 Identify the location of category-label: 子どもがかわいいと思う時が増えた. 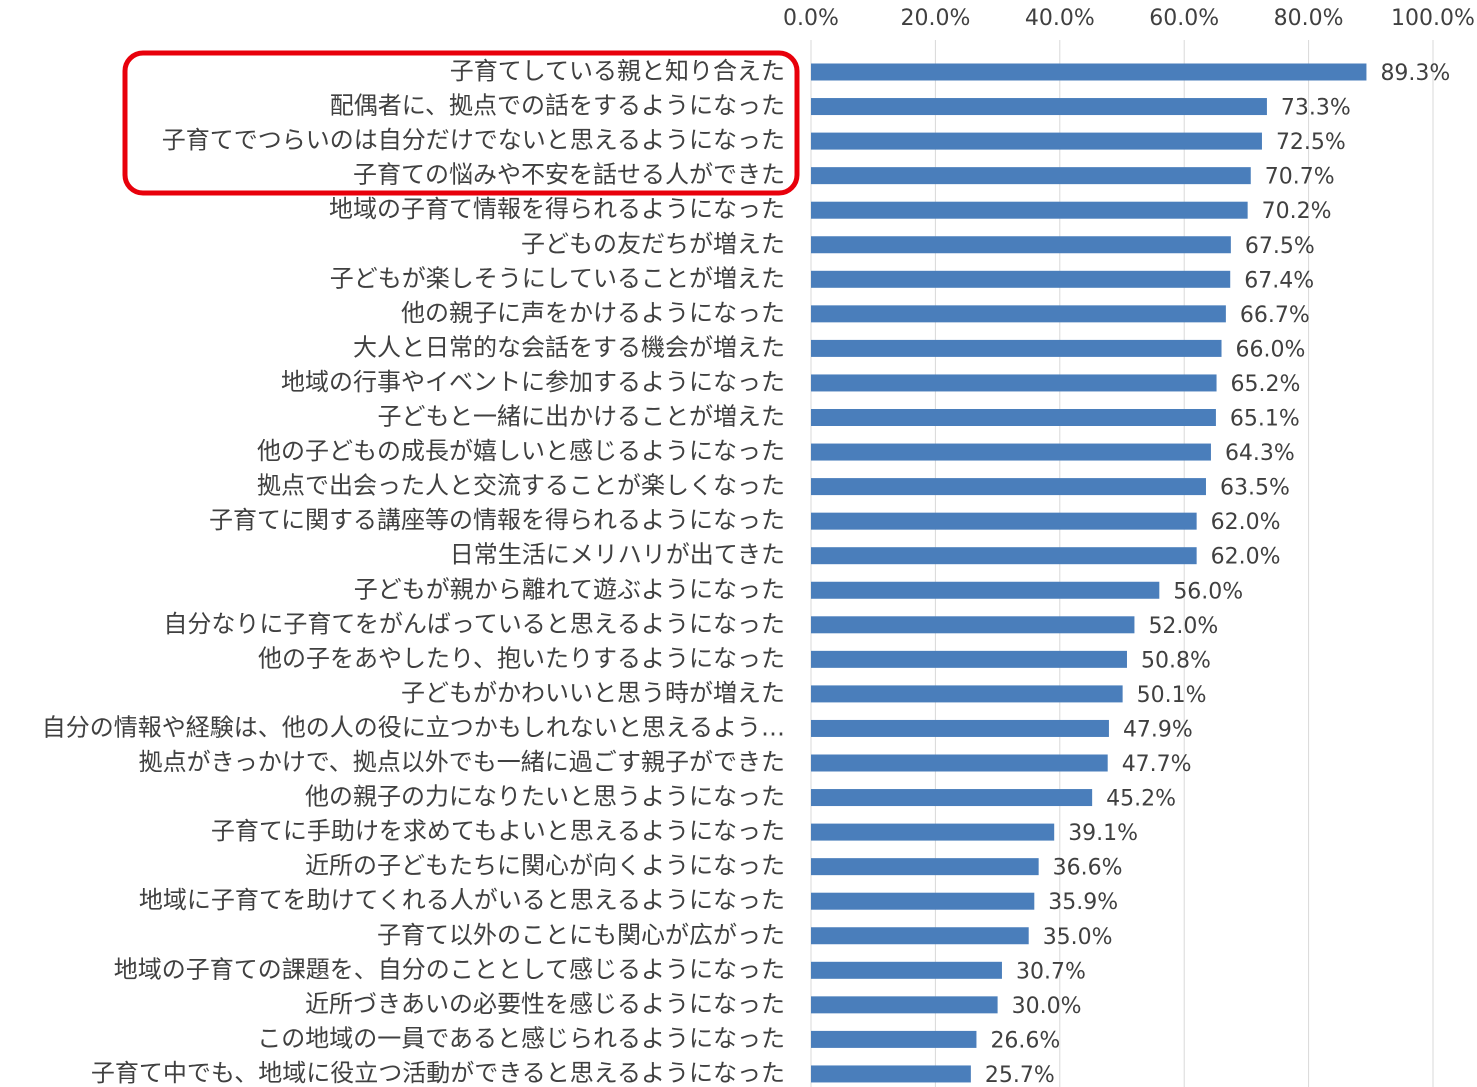
(593, 693).